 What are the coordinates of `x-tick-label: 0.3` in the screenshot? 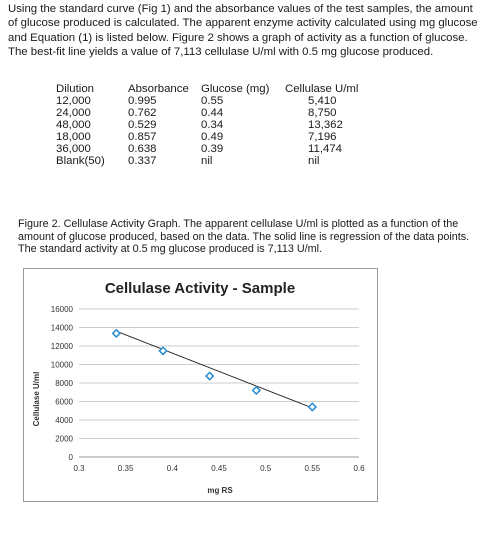 It's located at (79, 468).